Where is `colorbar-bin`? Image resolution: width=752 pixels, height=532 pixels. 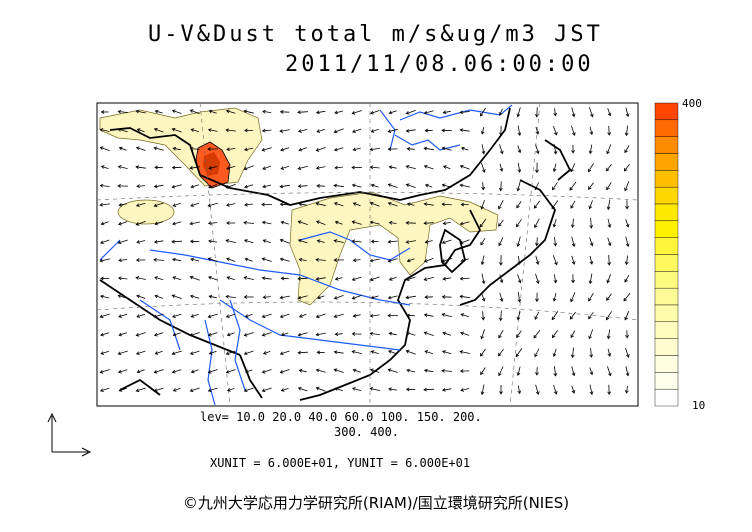 colorbar-bin is located at coordinates (666, 381).